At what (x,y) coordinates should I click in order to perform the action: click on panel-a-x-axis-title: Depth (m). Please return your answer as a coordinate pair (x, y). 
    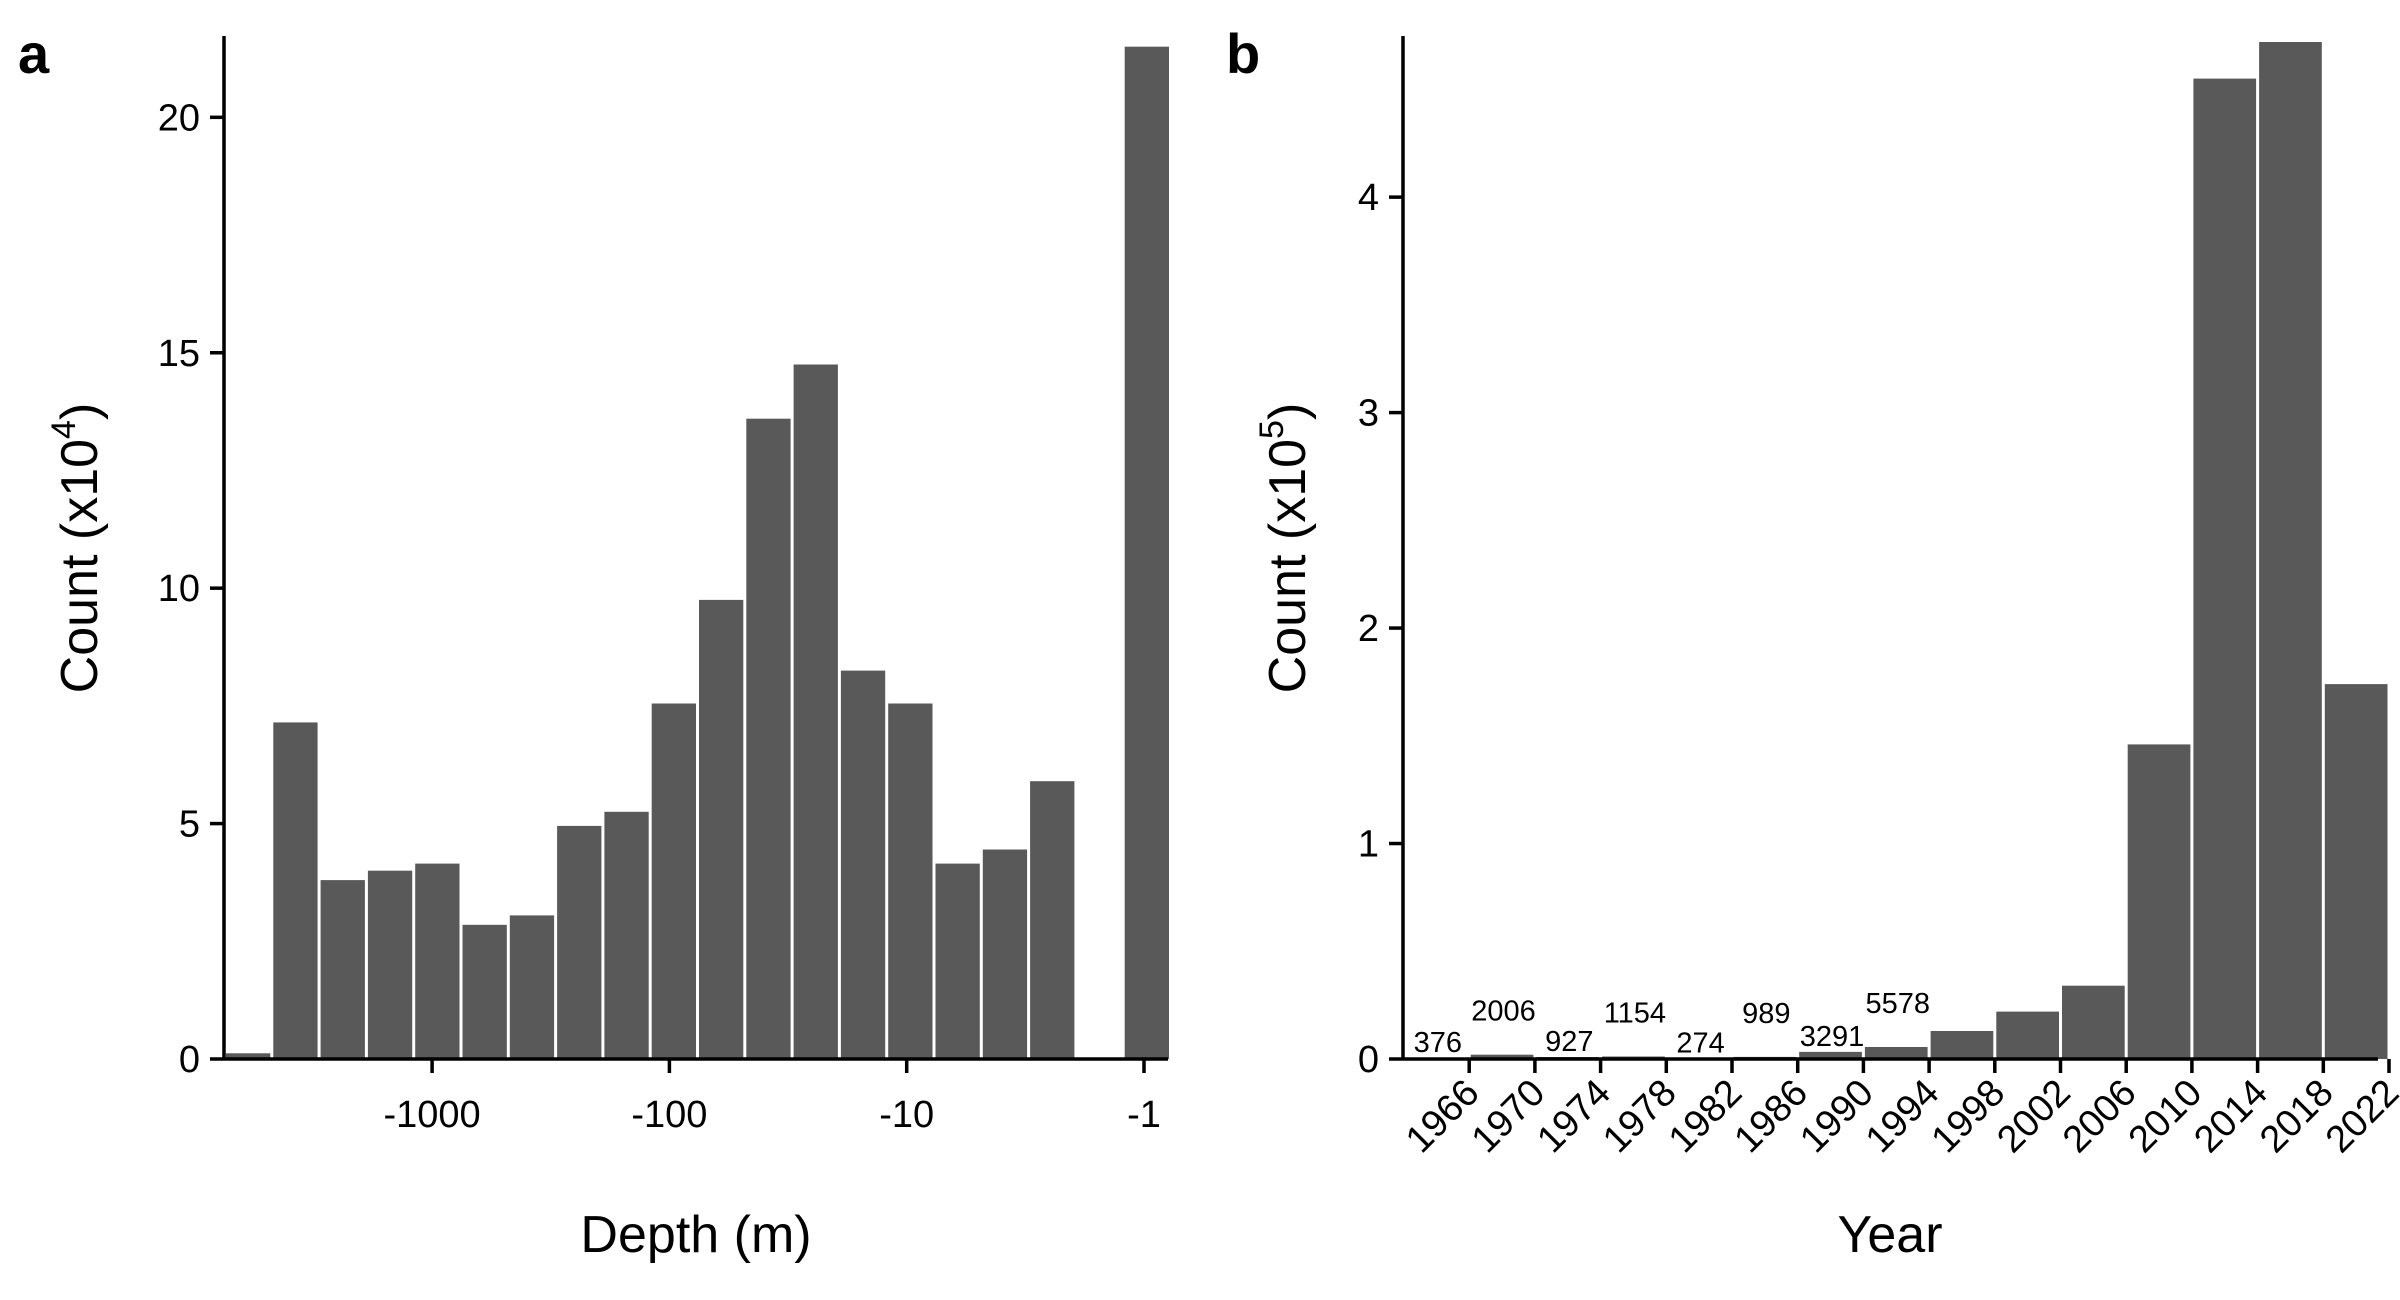
    Looking at the image, I should click on (695, 1235).